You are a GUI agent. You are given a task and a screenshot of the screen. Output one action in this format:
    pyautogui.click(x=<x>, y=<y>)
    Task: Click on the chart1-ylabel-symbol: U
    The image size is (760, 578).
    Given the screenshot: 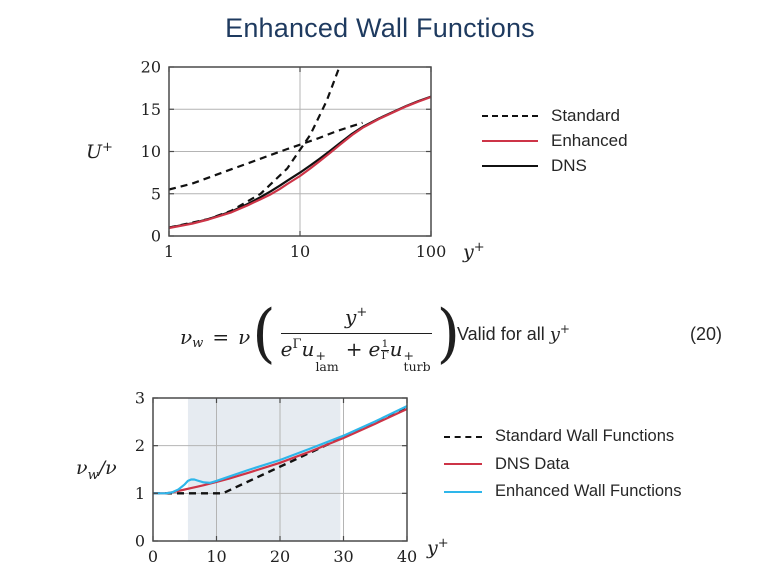 What is the action you would take?
    pyautogui.click(x=94, y=152)
    